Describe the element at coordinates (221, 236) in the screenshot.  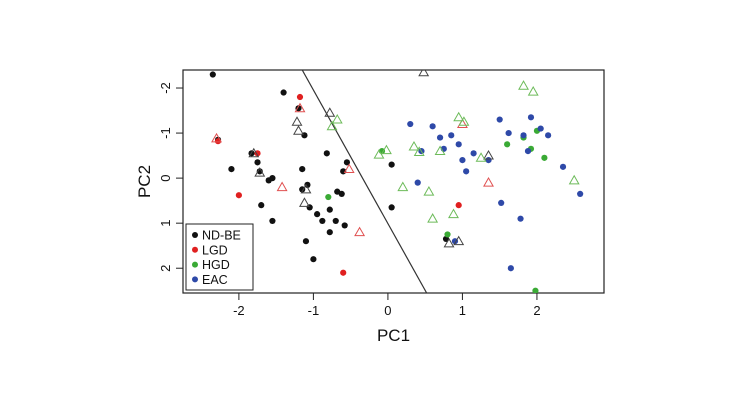
I see `legend-label-ndbe: ND-BE` at that location.